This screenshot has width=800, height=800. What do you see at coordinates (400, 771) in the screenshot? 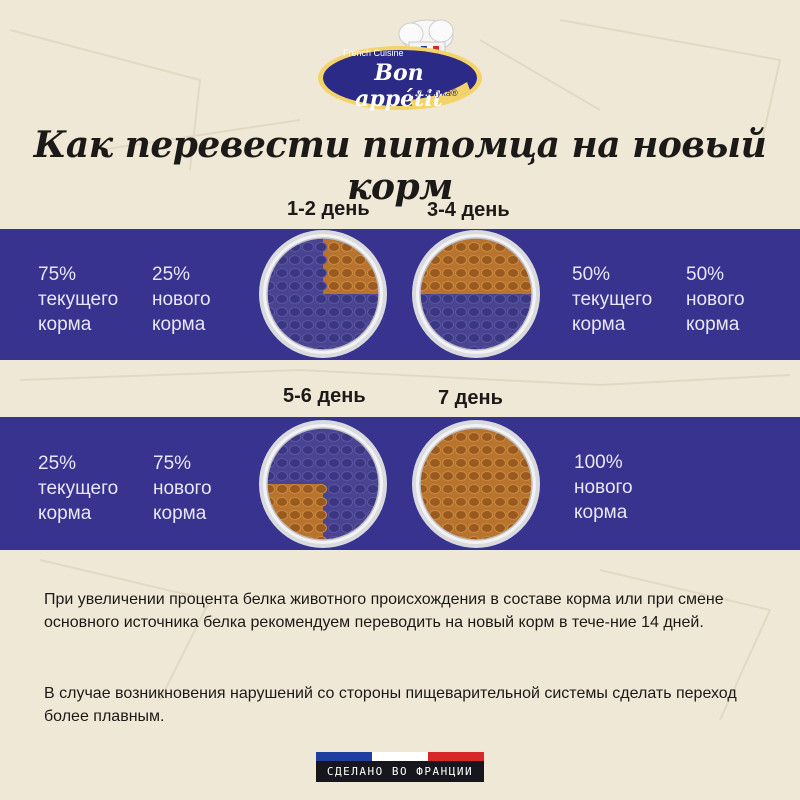
I see `made-in-france-text: СДЕЛАНО ВО ФРАНЦИИ` at bounding box center [400, 771].